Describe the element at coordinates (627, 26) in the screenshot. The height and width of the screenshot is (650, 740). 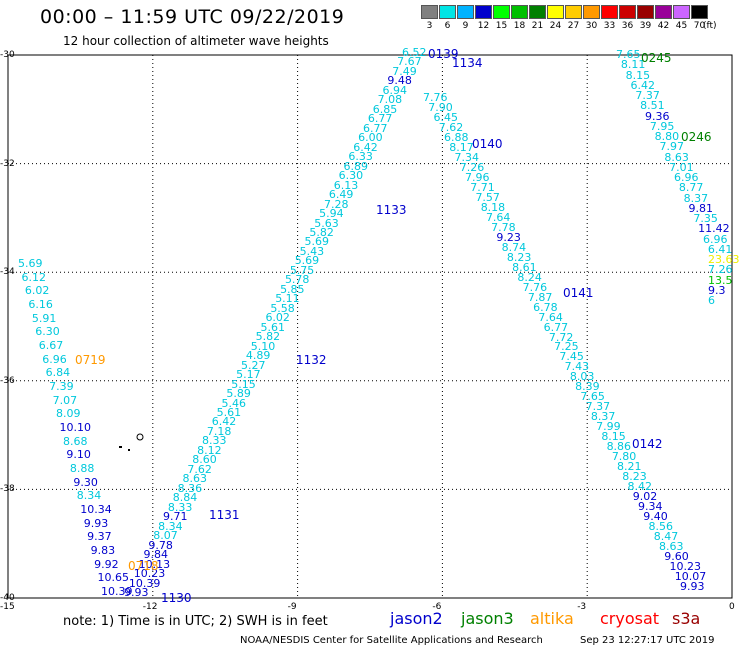
I see `scale-label: 36` at that location.